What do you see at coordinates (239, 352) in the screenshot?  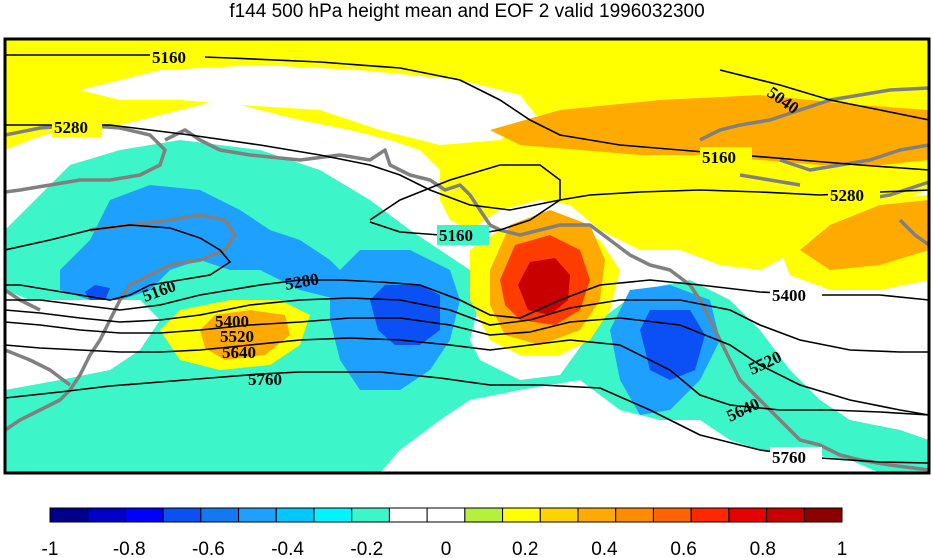 I see `contour-label: 5640` at bounding box center [239, 352].